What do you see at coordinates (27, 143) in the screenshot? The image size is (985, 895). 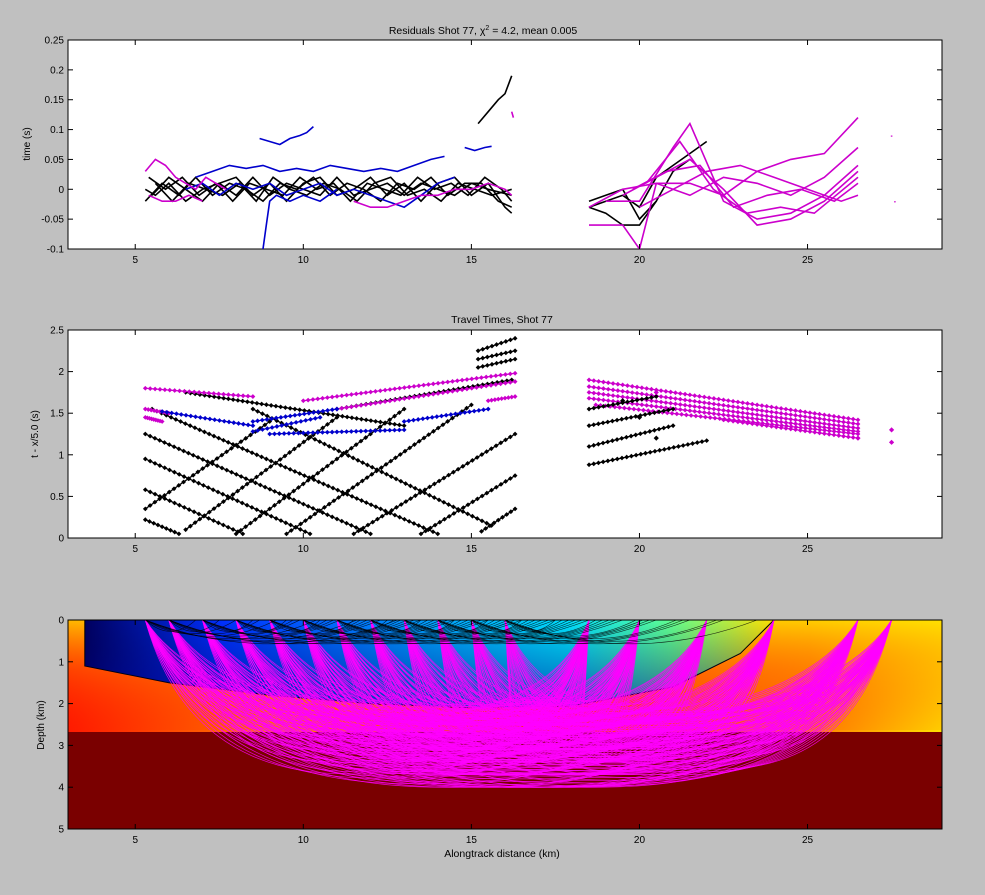 I see `residuals-ylabel: time (s)` at bounding box center [27, 143].